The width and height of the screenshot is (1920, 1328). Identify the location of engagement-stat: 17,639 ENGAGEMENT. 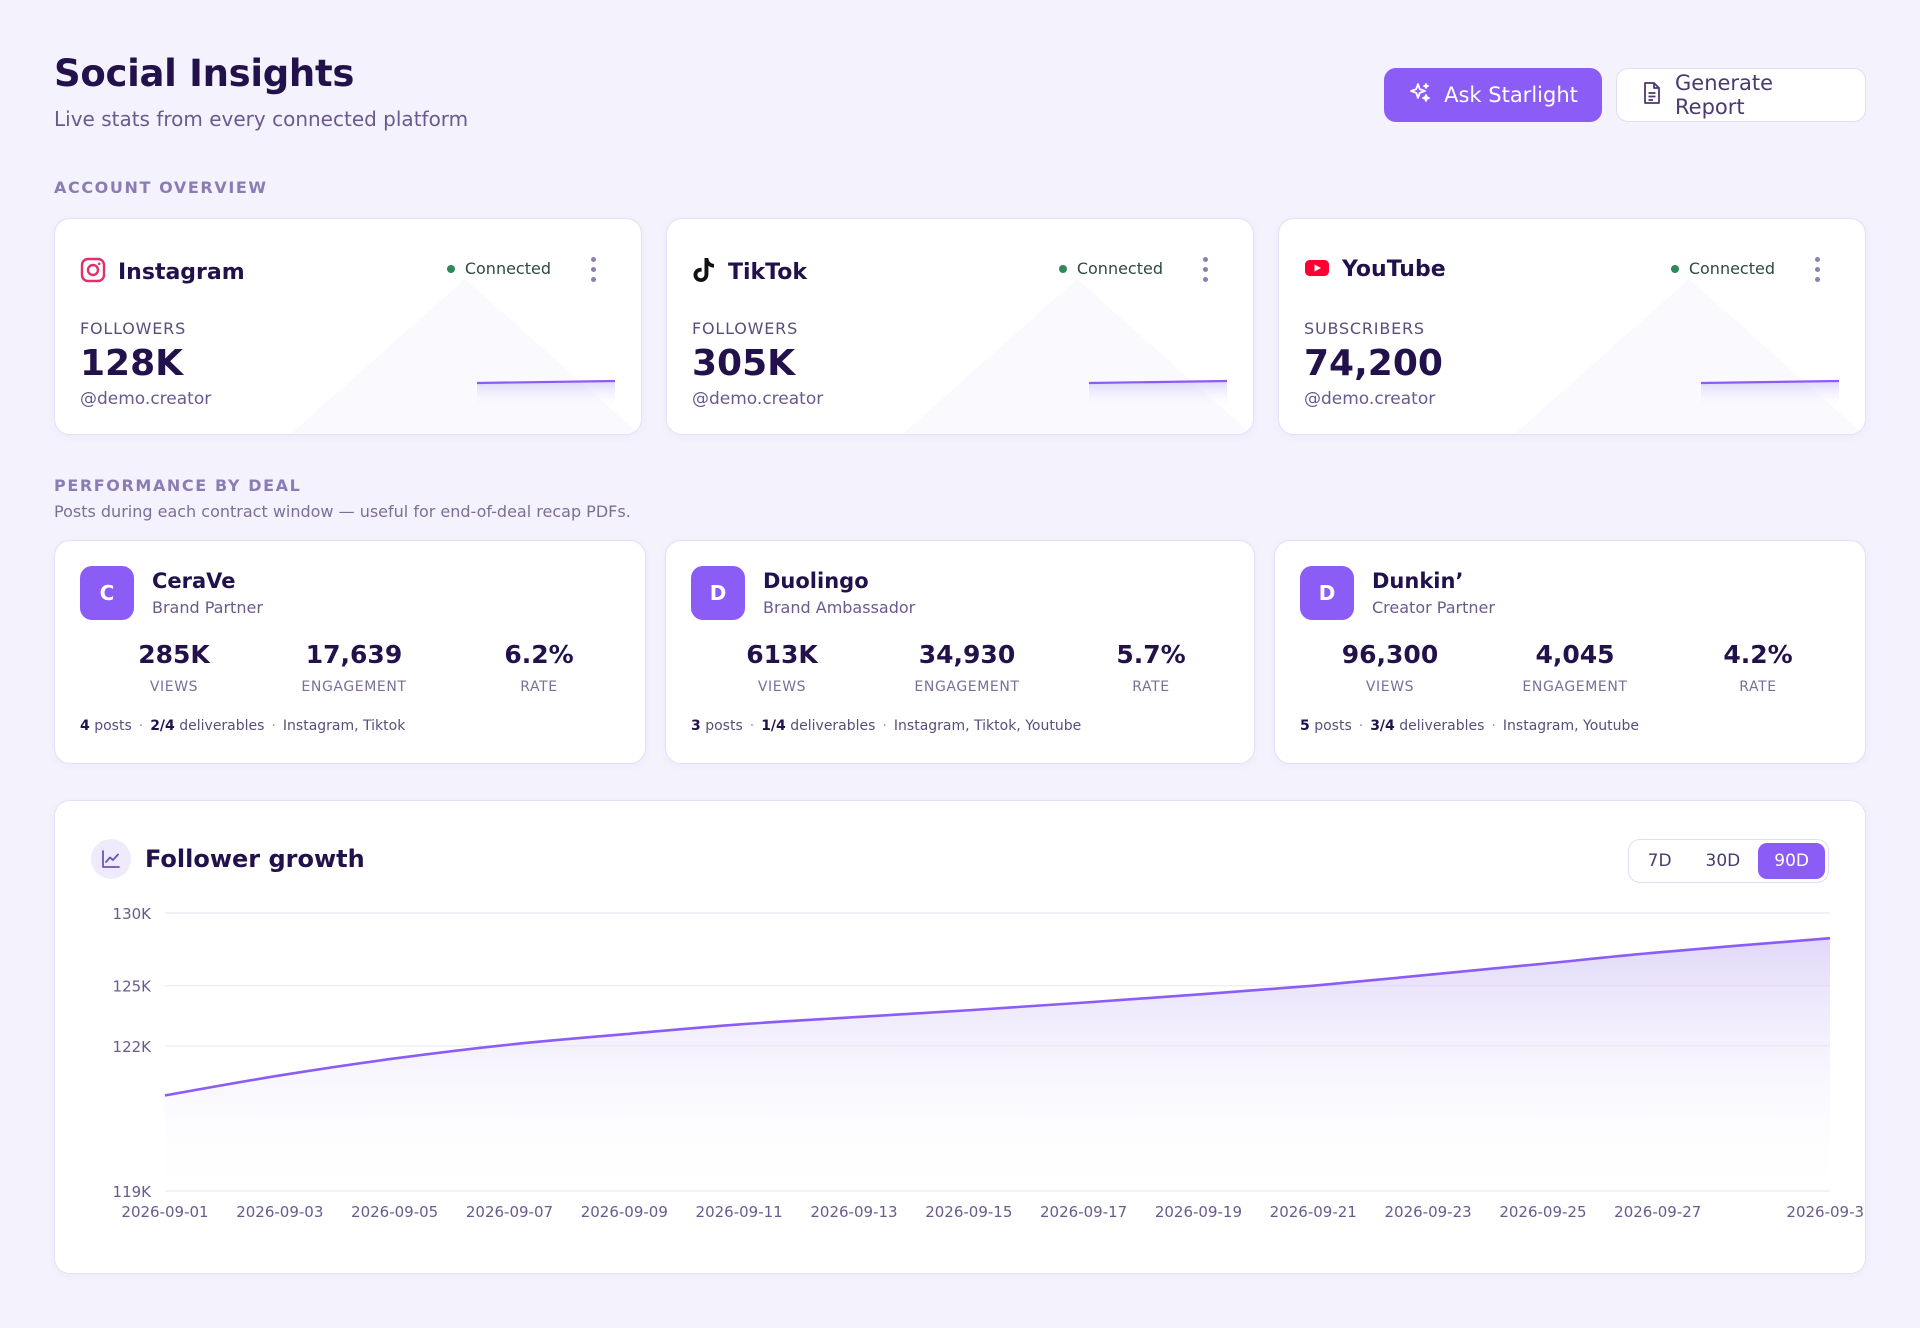
(354, 667).